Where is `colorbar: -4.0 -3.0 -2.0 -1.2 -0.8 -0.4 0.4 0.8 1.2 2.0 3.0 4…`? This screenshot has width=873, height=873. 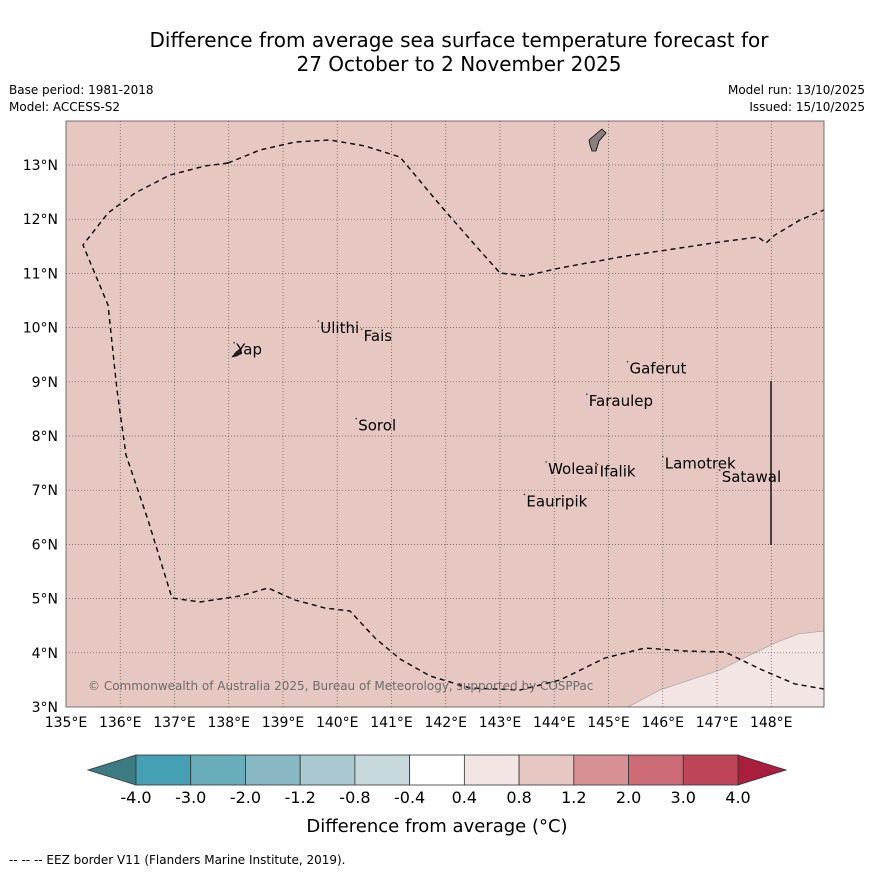
colorbar: -4.0 -3.0 -2.0 -1.2 -0.8 -0.4 0.4 0.8 1.2 2.0 3.0 4… is located at coordinates (437, 780).